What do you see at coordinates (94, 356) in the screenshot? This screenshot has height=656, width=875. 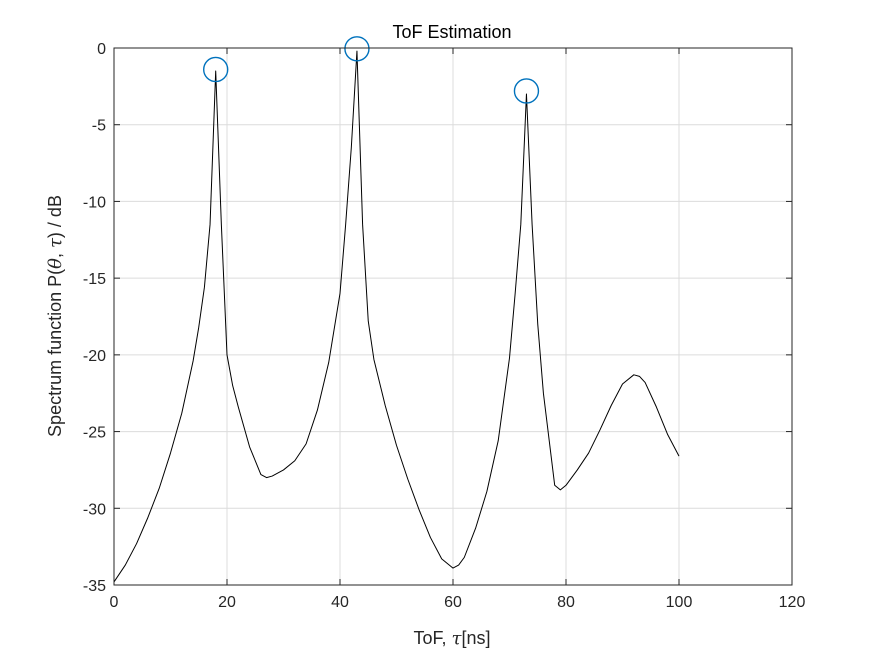 I see `y-tick-label: -20` at bounding box center [94, 356].